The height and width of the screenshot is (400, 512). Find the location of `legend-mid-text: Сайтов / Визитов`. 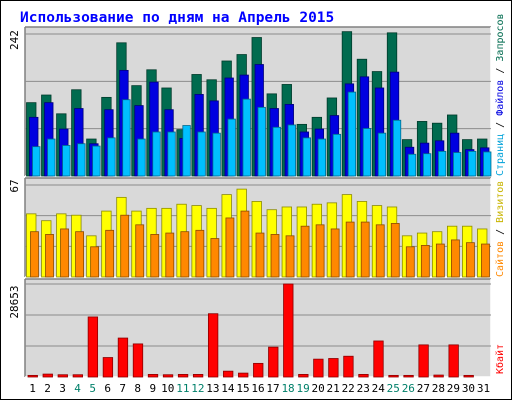

legend-mid-text: Сайтов / Визитов is located at coordinates (500, 229).